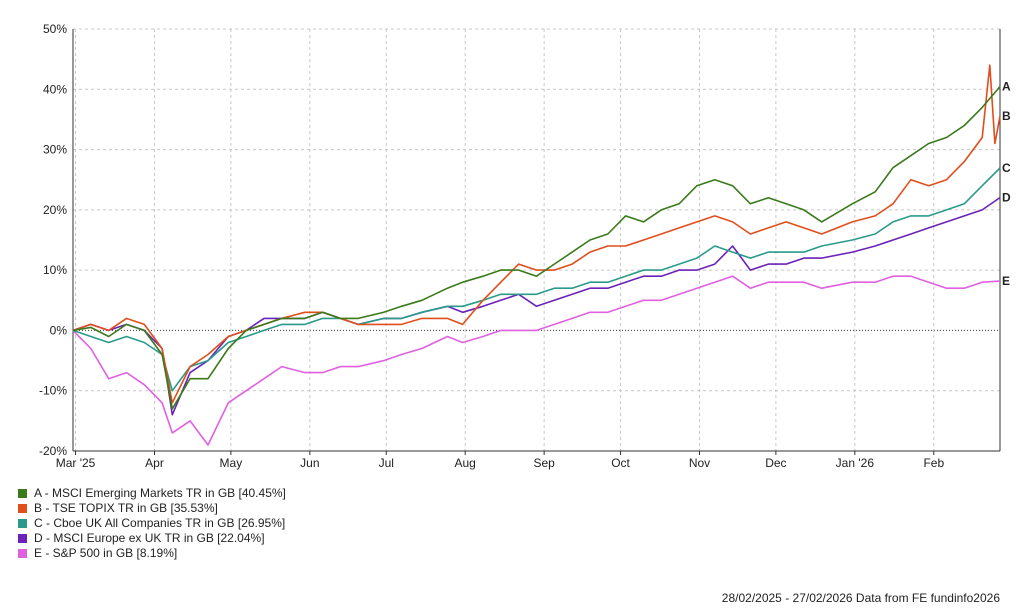  I want to click on x-tick-label: Mar '25, so click(76, 463).